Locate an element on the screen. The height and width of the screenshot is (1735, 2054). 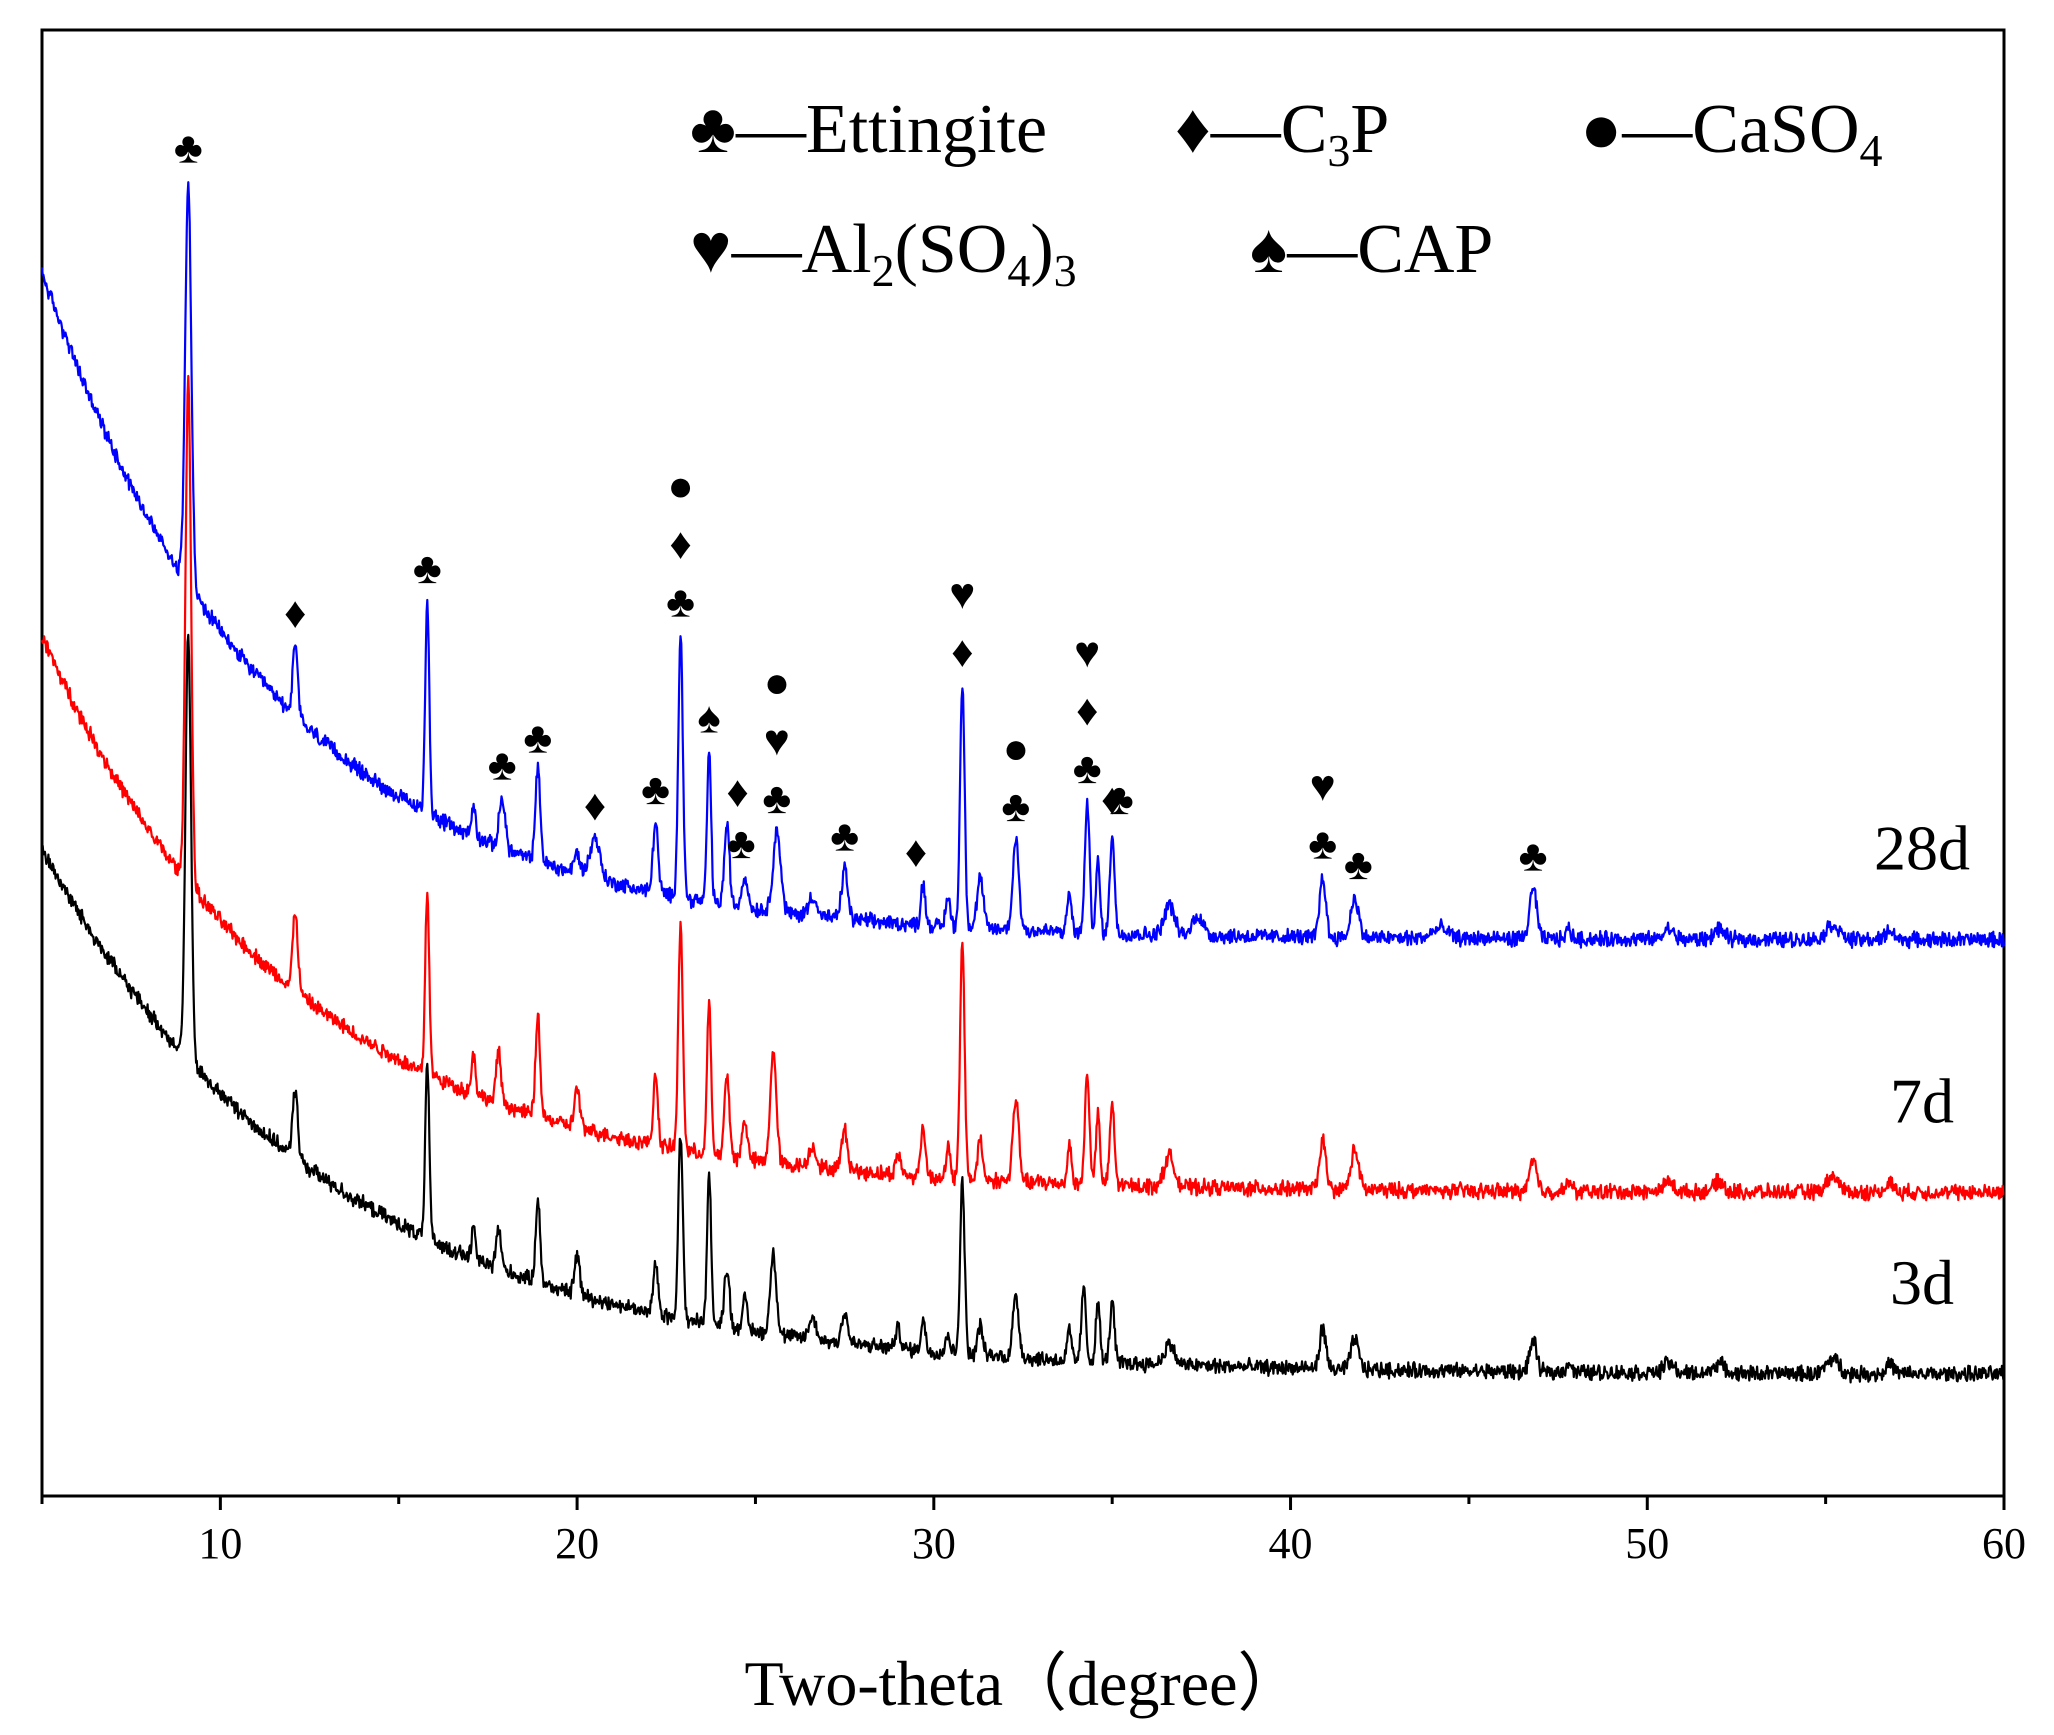
legend-entry-spade: ♠—CAP is located at coordinates (1371, 249).